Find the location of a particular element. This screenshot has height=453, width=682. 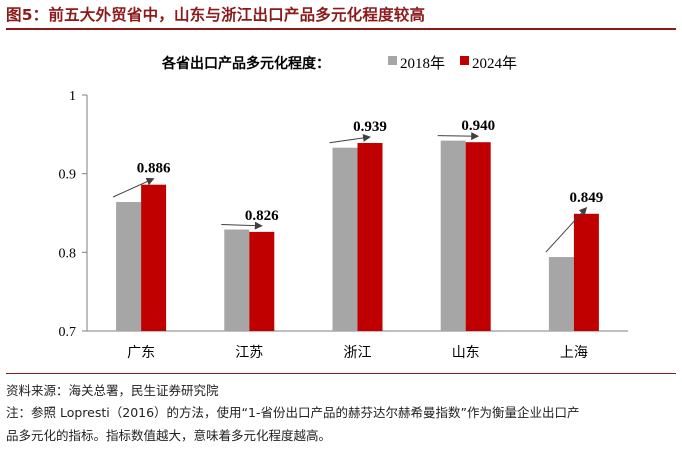

category-label: 山东 is located at coordinates (466, 353).